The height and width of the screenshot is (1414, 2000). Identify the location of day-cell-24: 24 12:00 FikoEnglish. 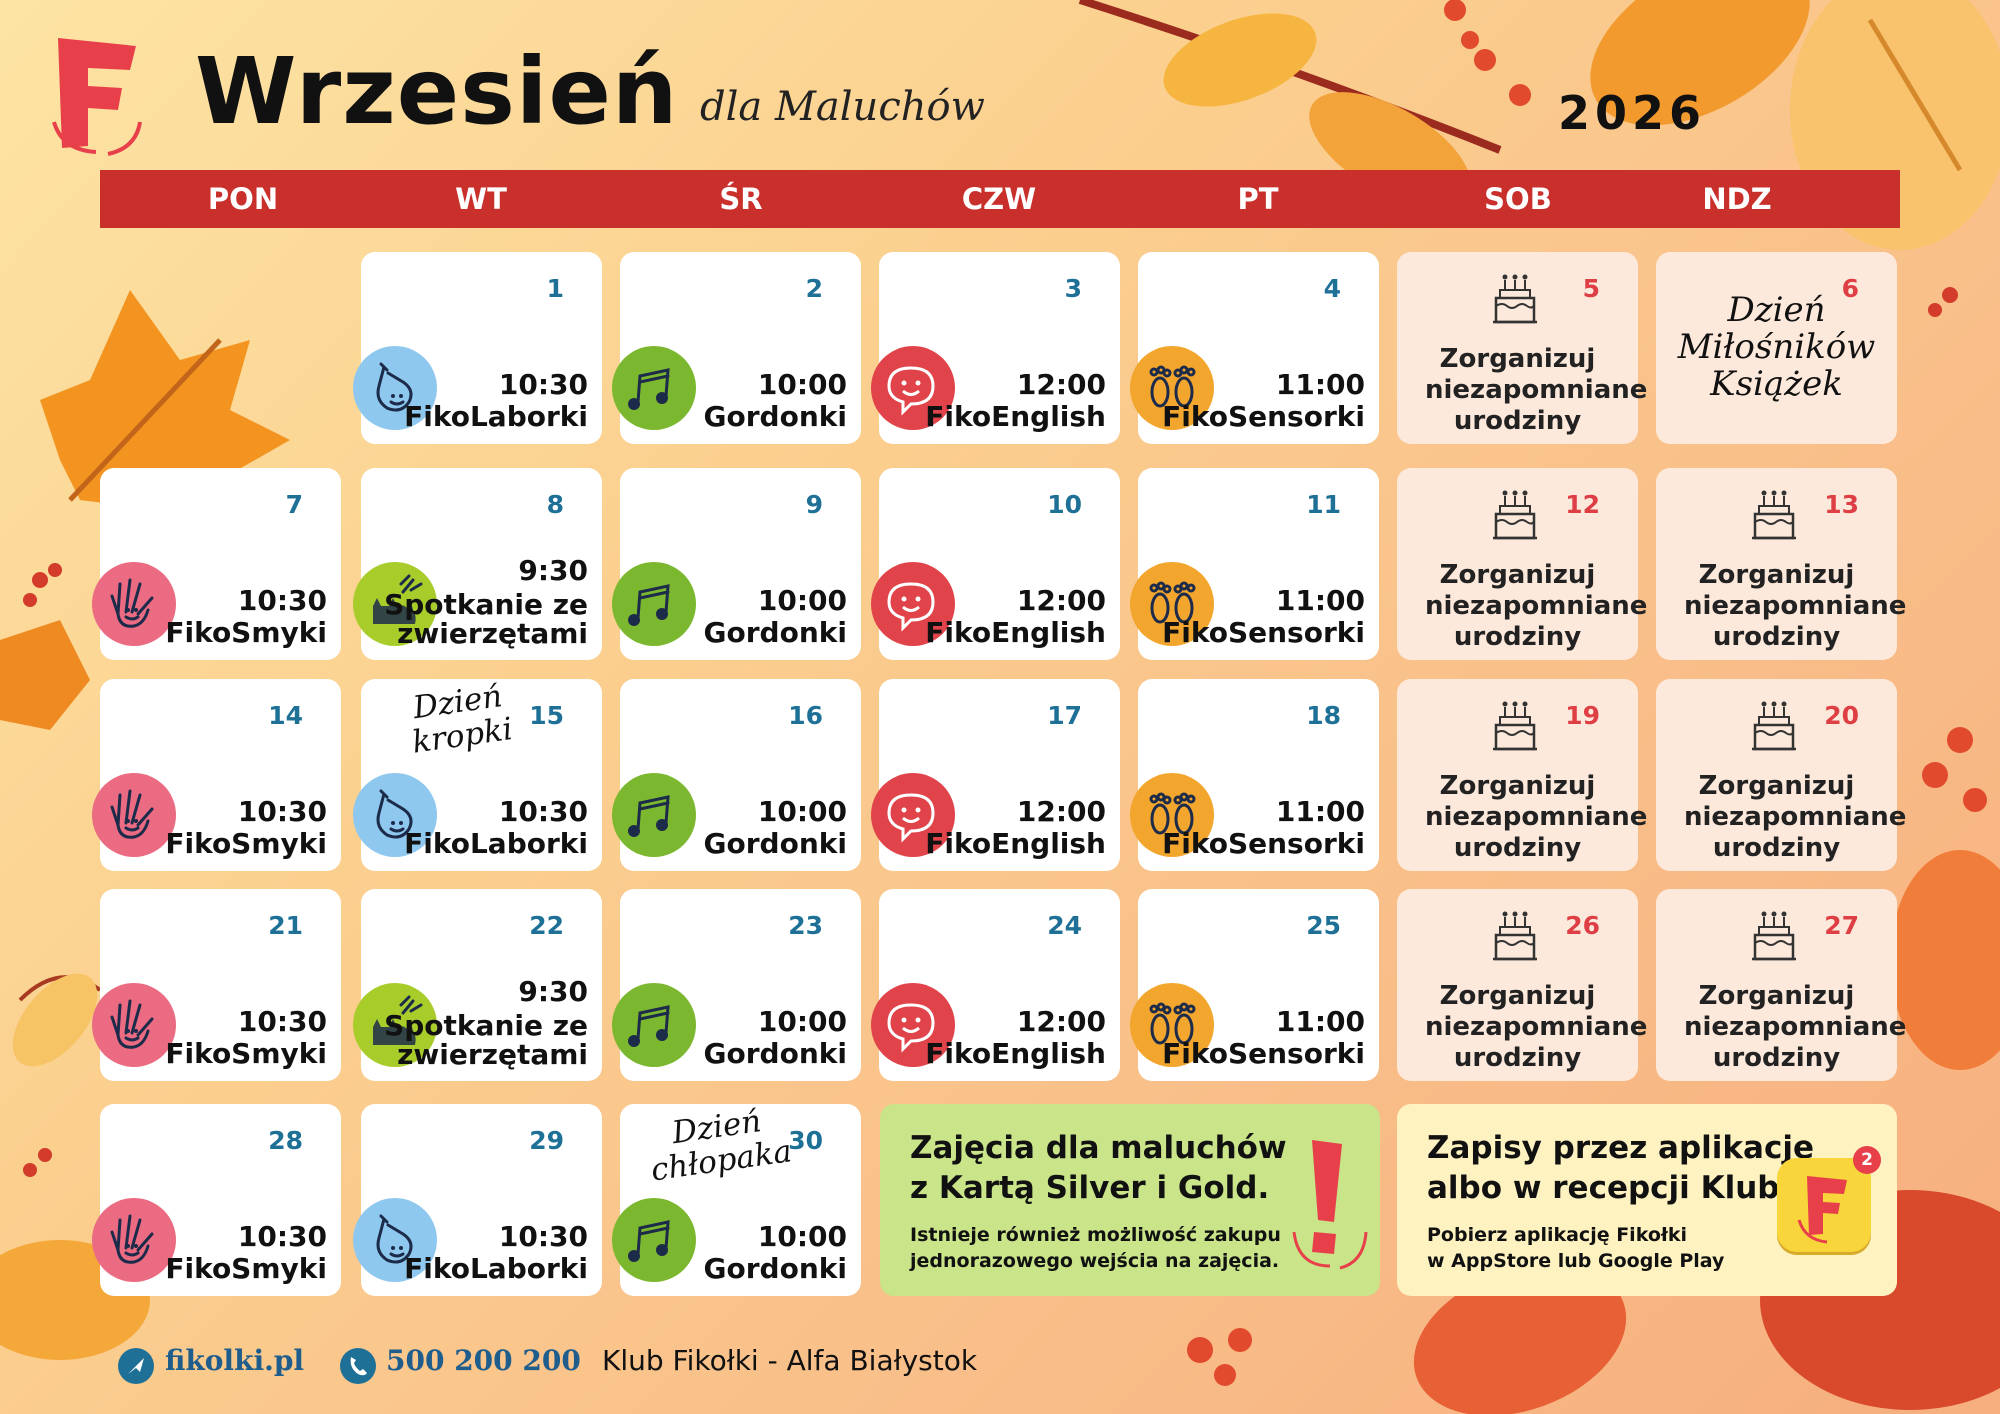
(995, 985).